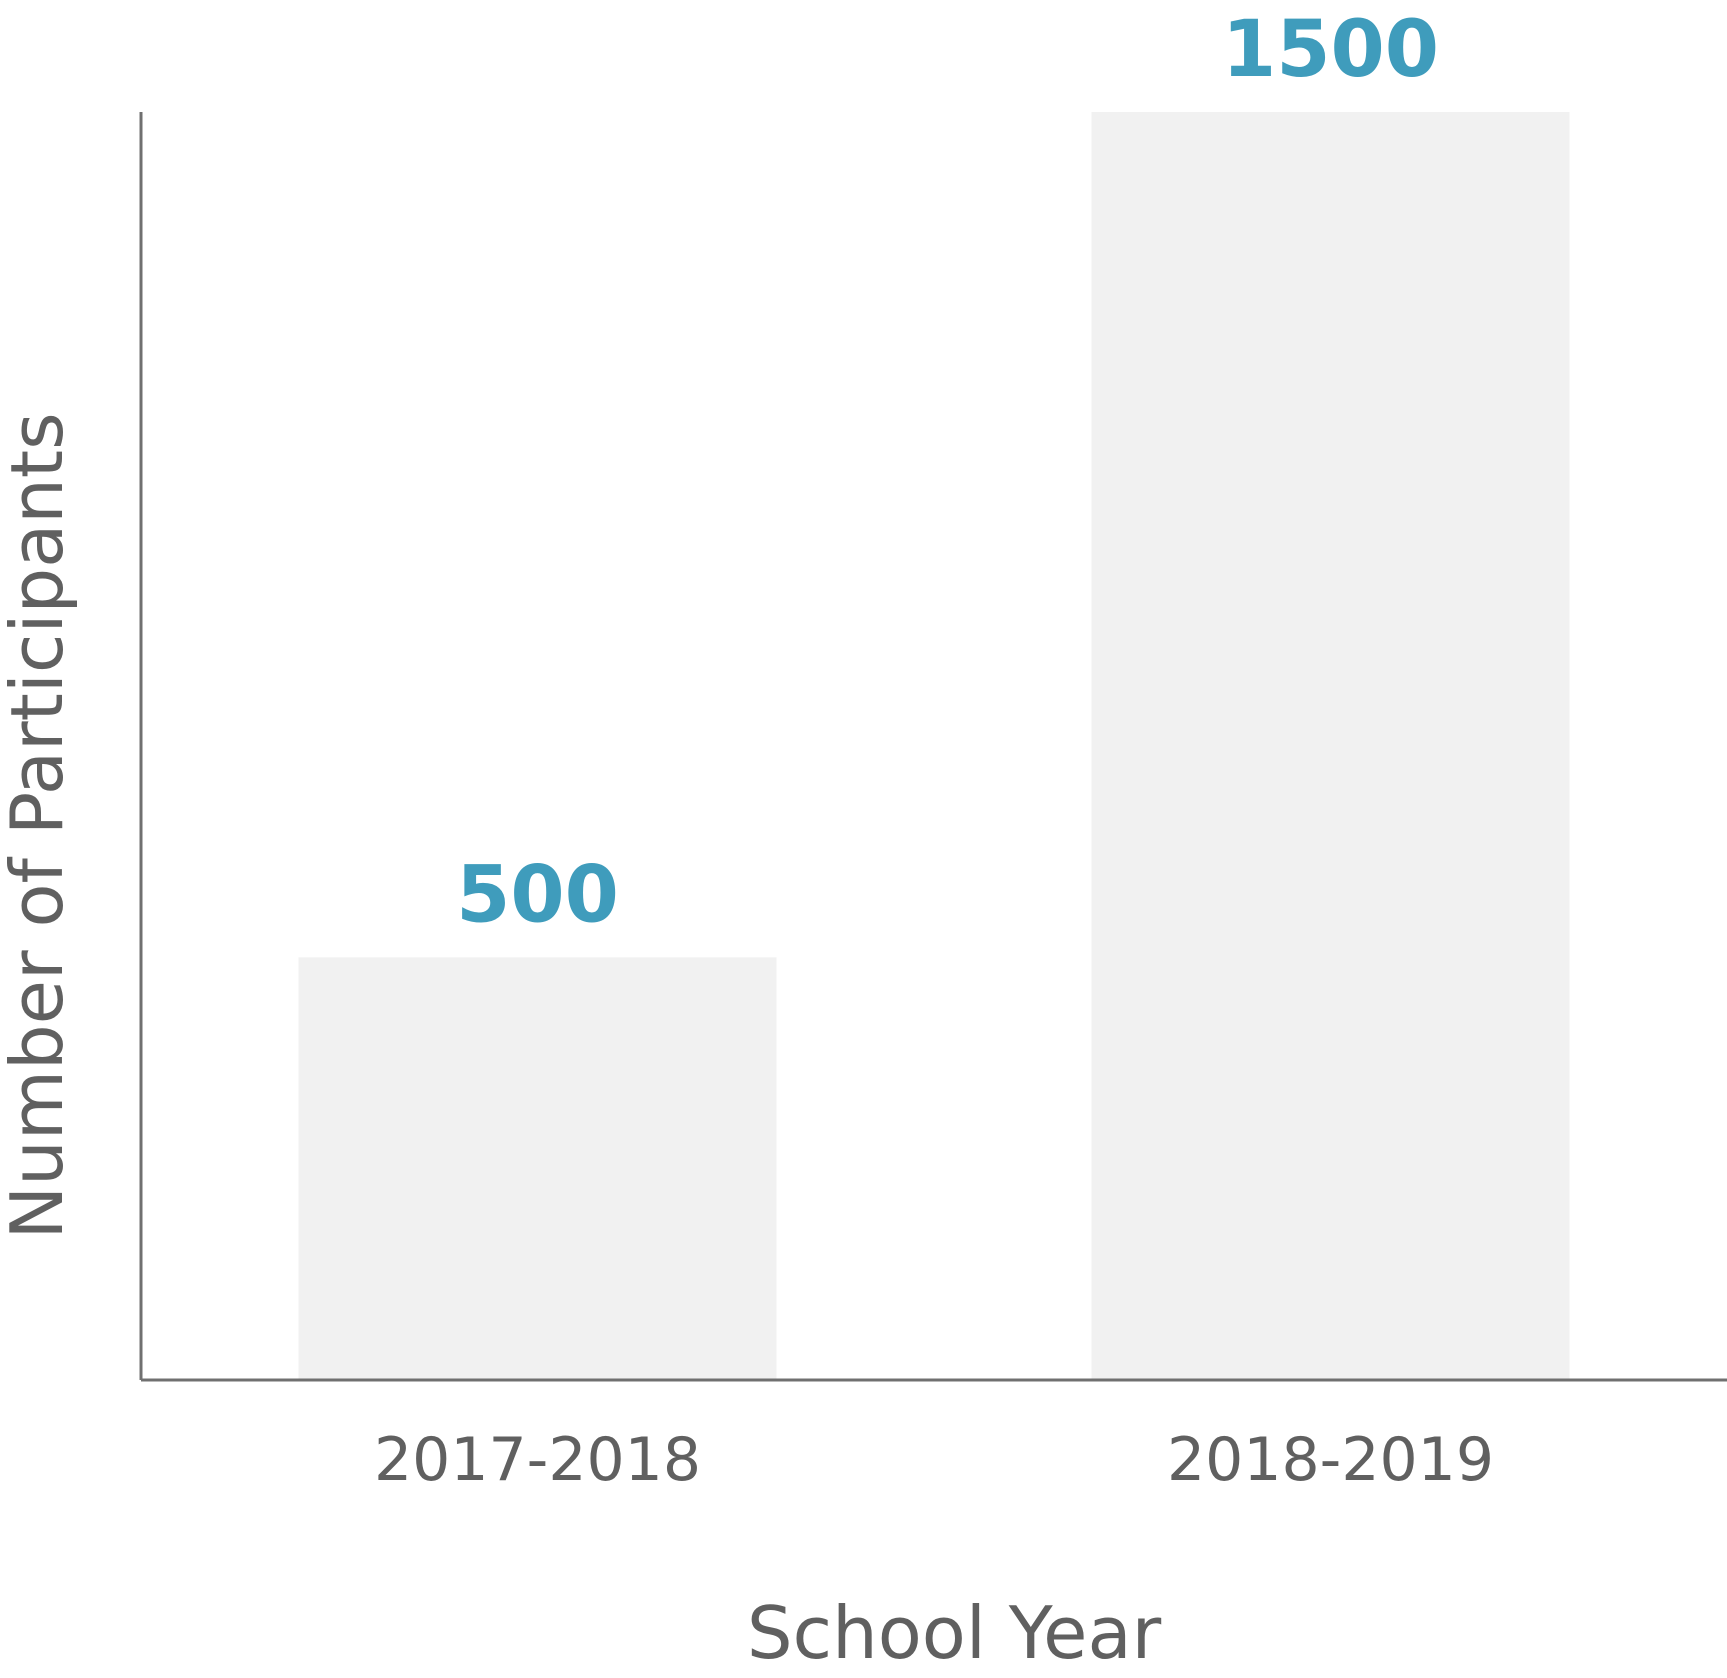 The width and height of the screenshot is (1727, 1678). What do you see at coordinates (537, 895) in the screenshot?
I see `bar-value-label: 500` at bounding box center [537, 895].